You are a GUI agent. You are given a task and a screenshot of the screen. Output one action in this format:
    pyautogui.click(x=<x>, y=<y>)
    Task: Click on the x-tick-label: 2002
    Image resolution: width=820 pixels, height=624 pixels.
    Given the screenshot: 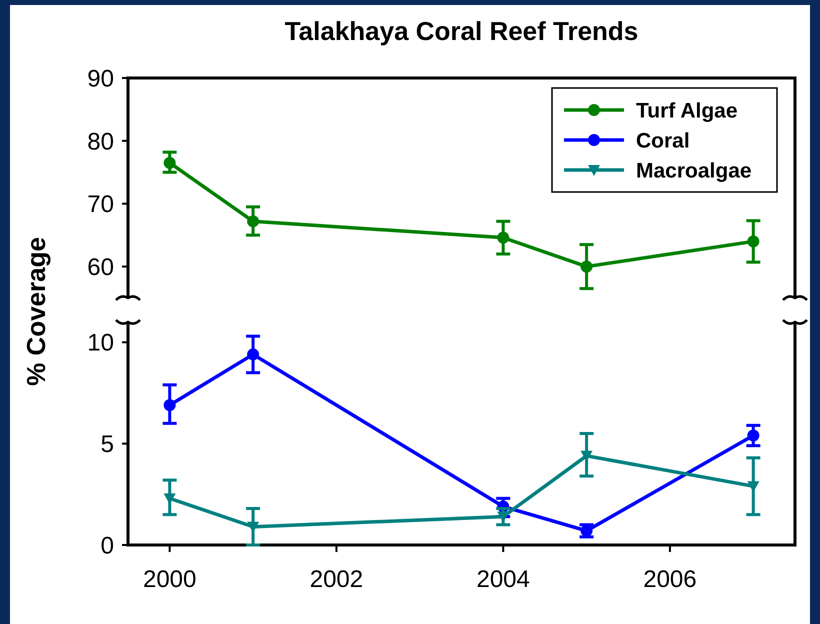 What is the action you would take?
    pyautogui.click(x=337, y=579)
    